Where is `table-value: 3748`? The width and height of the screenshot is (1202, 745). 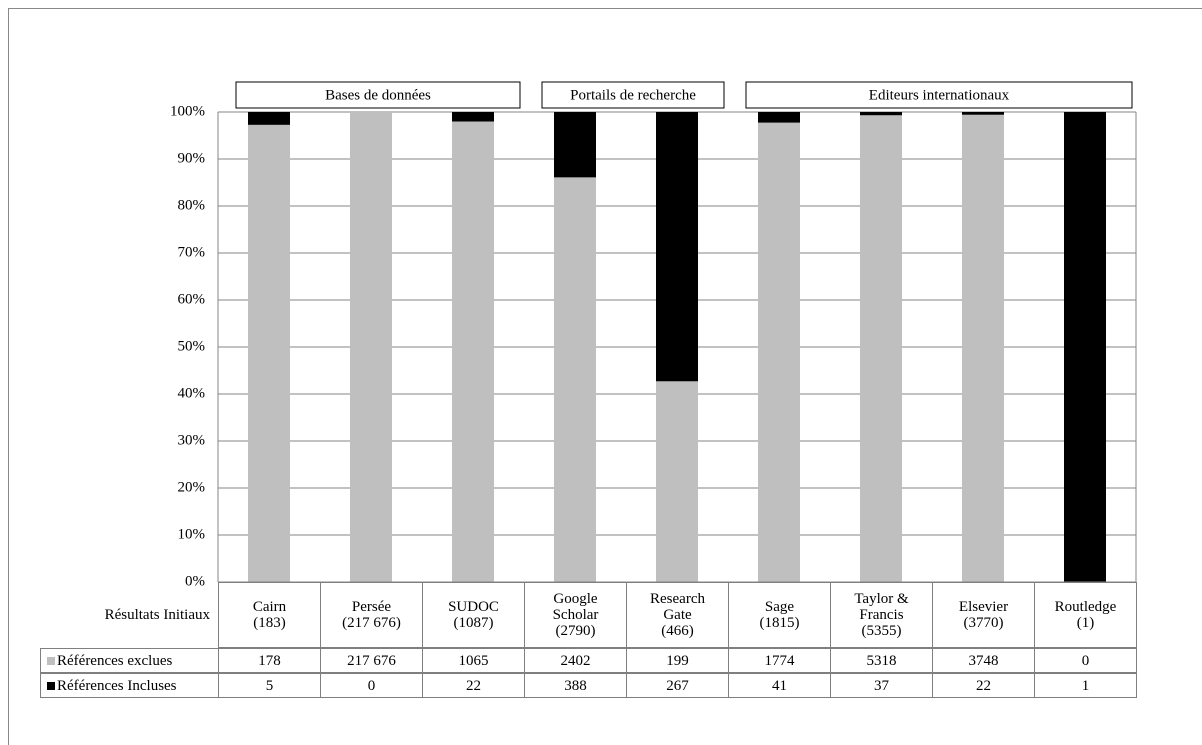 table-value: 3748 is located at coordinates (983, 660).